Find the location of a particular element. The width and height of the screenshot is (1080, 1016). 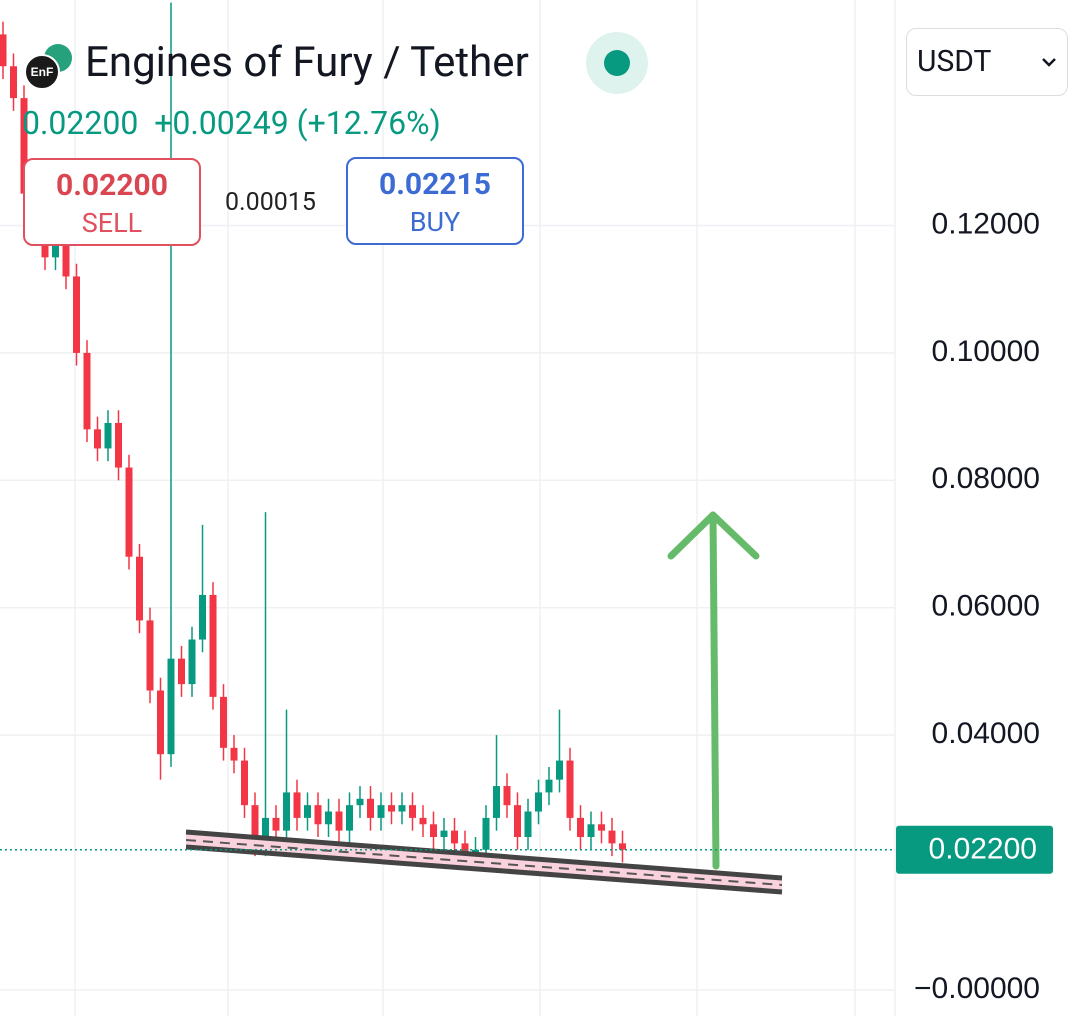

pair-title: Engines of Fury / Tether is located at coordinates (307, 62).